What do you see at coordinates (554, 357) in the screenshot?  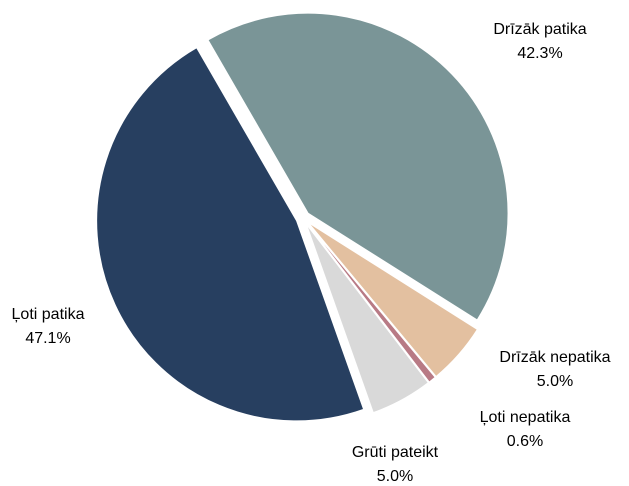 I see `slice-label: Drīzāk nepatika` at bounding box center [554, 357].